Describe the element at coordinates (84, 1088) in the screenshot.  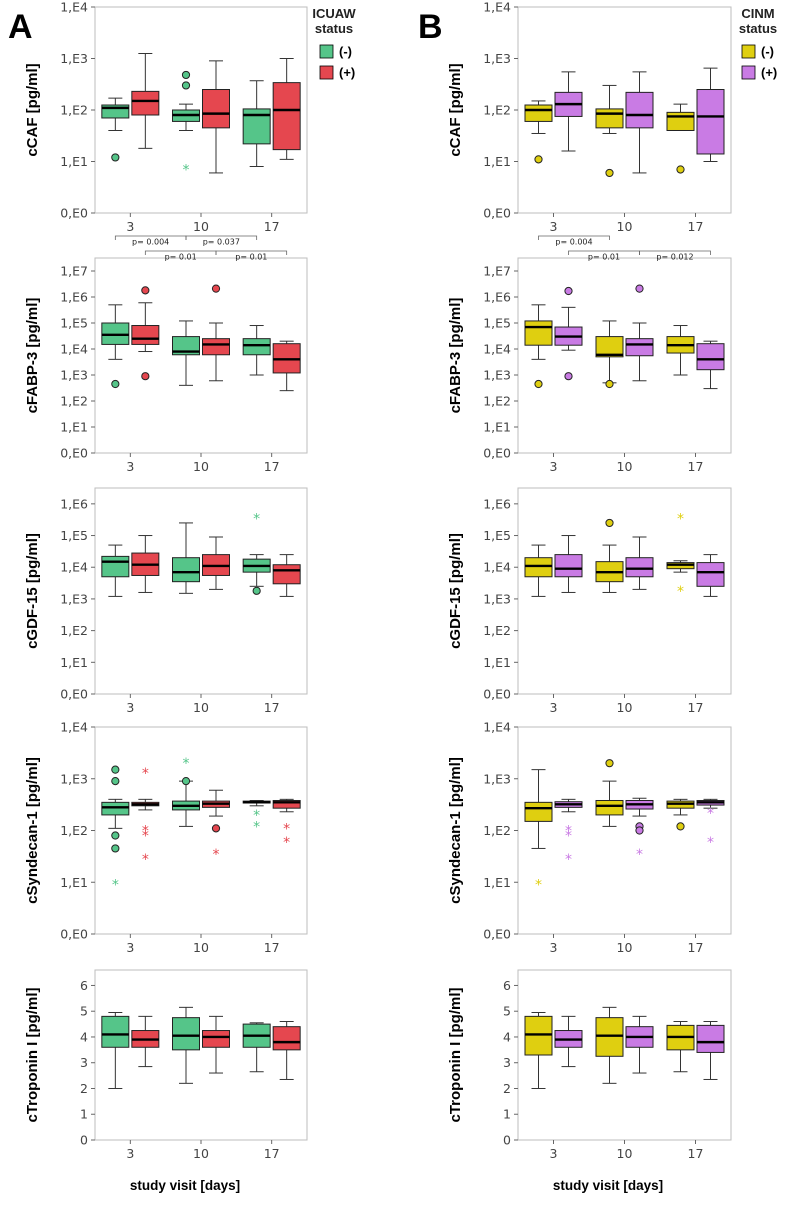
I see `y-tick-label: 2` at that location.